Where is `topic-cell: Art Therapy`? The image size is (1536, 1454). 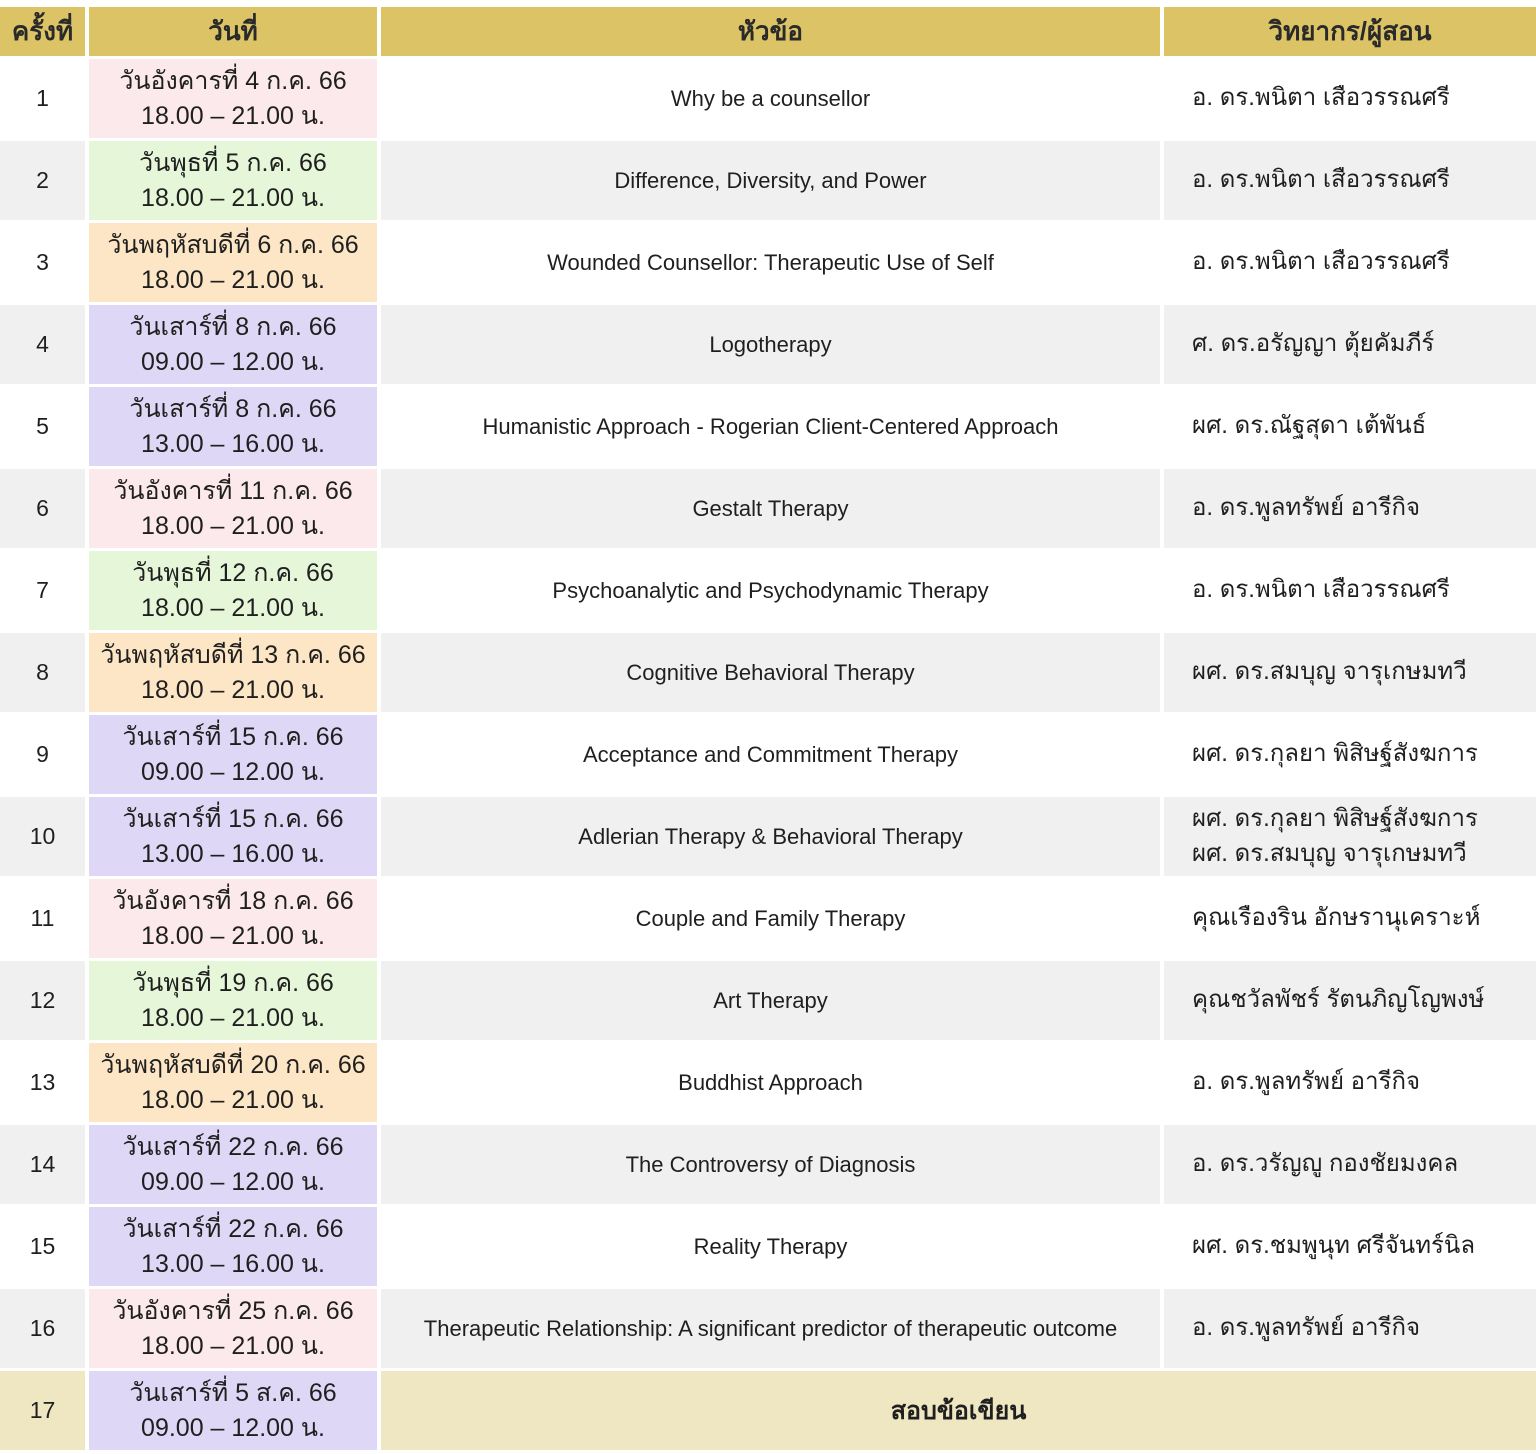
topic-cell: Art Therapy is located at coordinates (770, 1000).